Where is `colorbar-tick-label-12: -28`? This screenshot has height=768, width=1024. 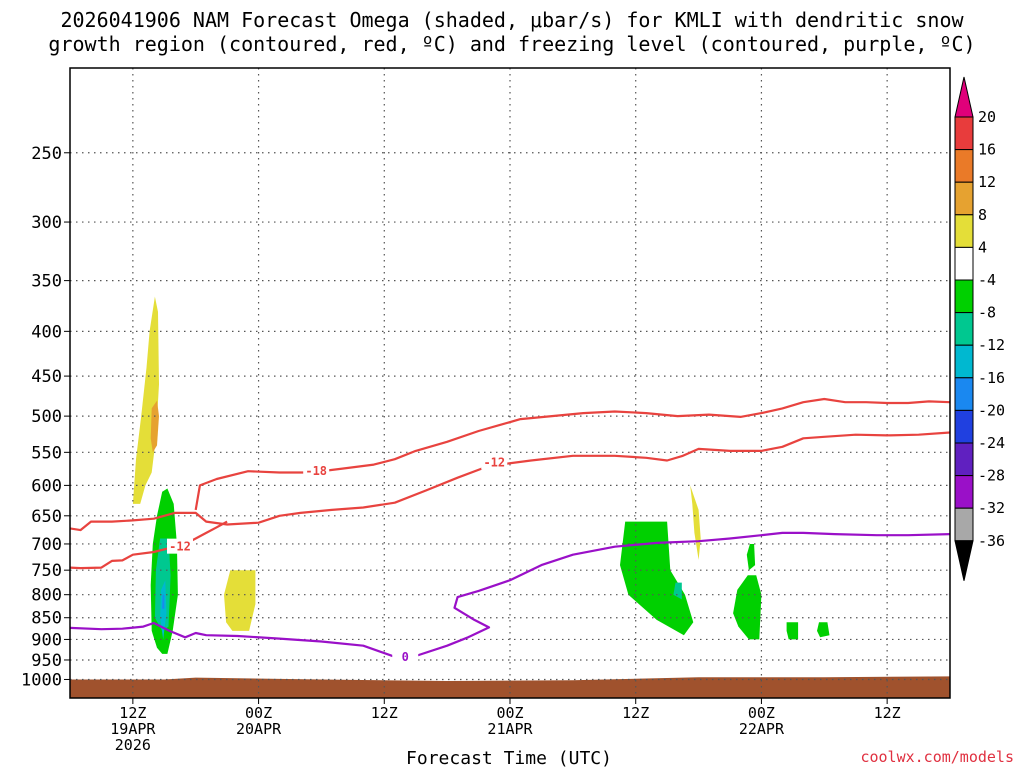 colorbar-tick-label-12: -28 is located at coordinates (991, 476).